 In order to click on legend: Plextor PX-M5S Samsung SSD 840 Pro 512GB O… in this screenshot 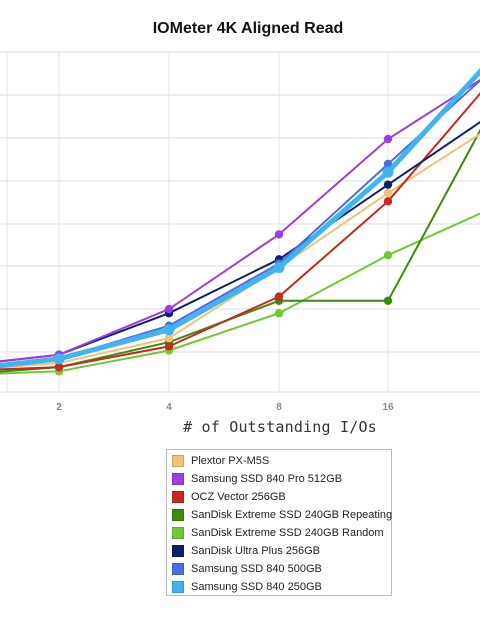, I will do `click(279, 522)`.